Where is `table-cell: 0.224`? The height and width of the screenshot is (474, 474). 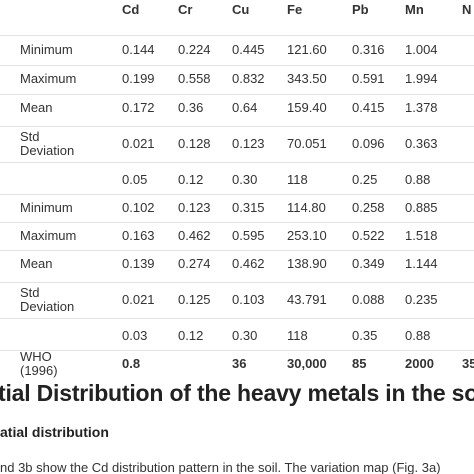
table-cell: 0.224 is located at coordinates (194, 49).